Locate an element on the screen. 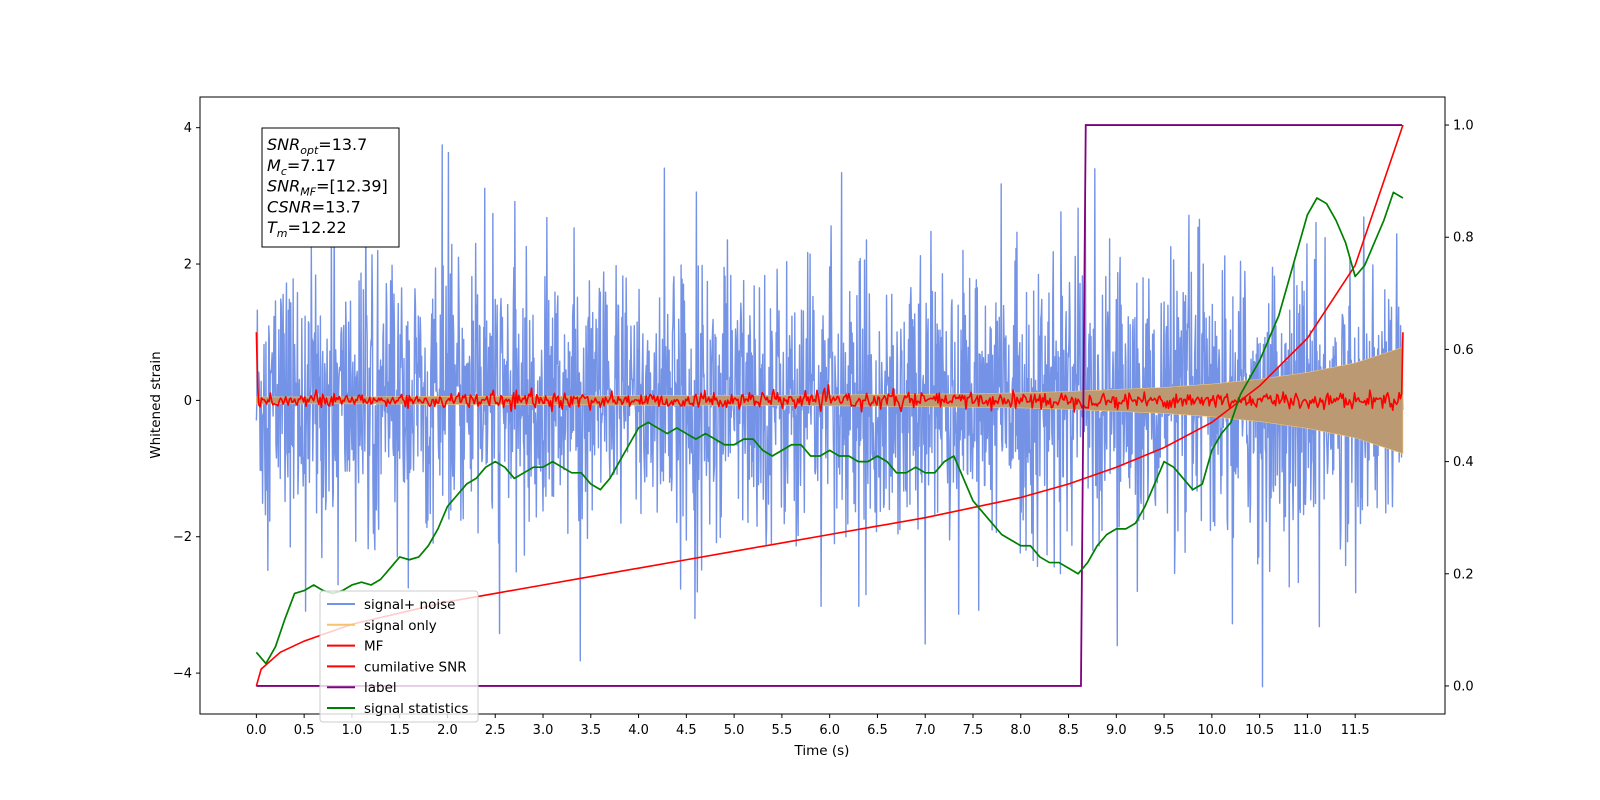 This screenshot has width=1600, height=800. y-axis-right: 0.0 0.2 0.4 0.6 0.8 1.0 is located at coordinates (1459, 406).